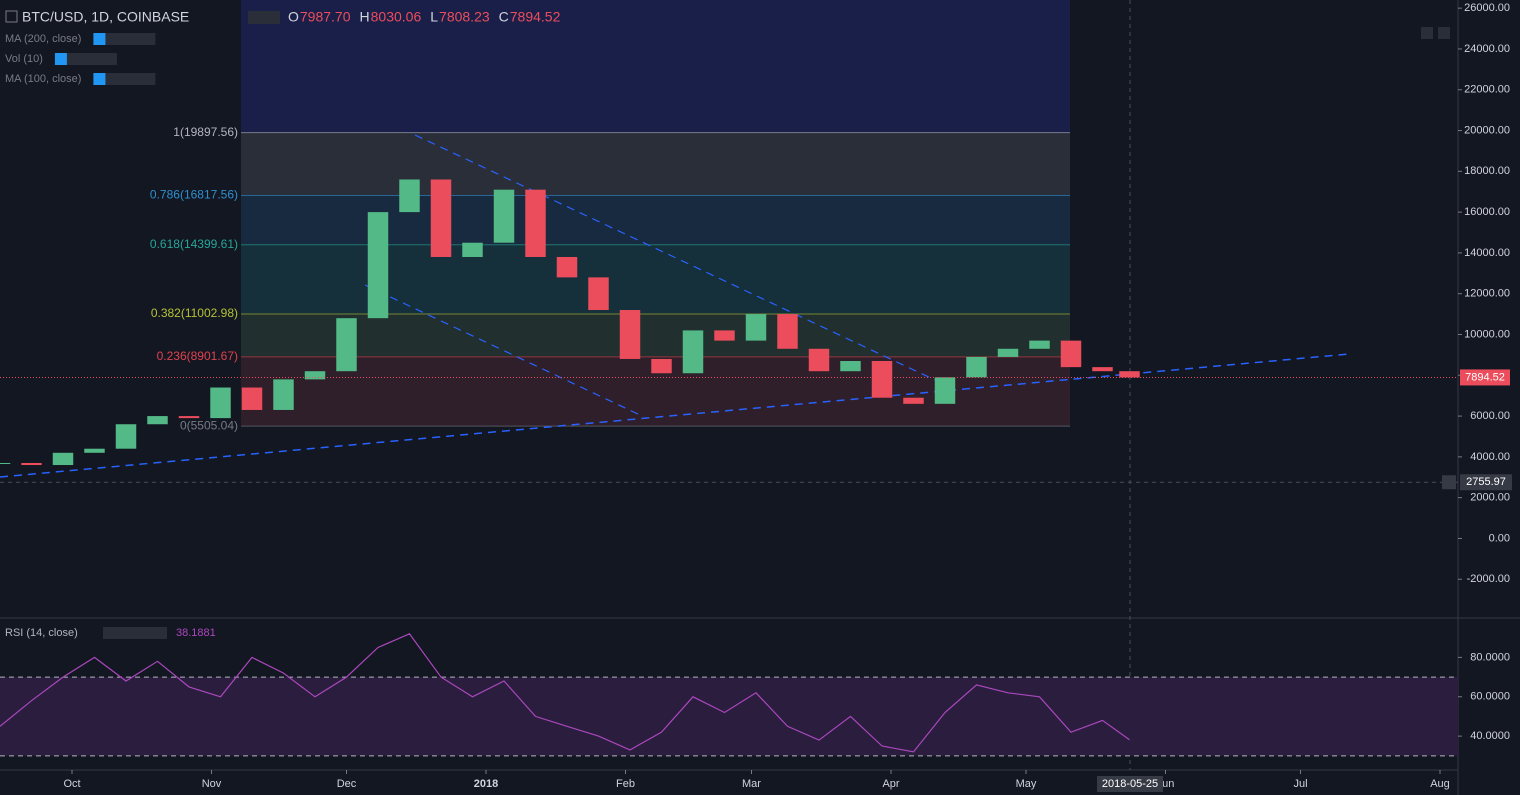 The height and width of the screenshot is (795, 1520). Describe the element at coordinates (105, 17) in the screenshot. I see `symbol: BTC/USD, 1D, COINBASE` at that location.